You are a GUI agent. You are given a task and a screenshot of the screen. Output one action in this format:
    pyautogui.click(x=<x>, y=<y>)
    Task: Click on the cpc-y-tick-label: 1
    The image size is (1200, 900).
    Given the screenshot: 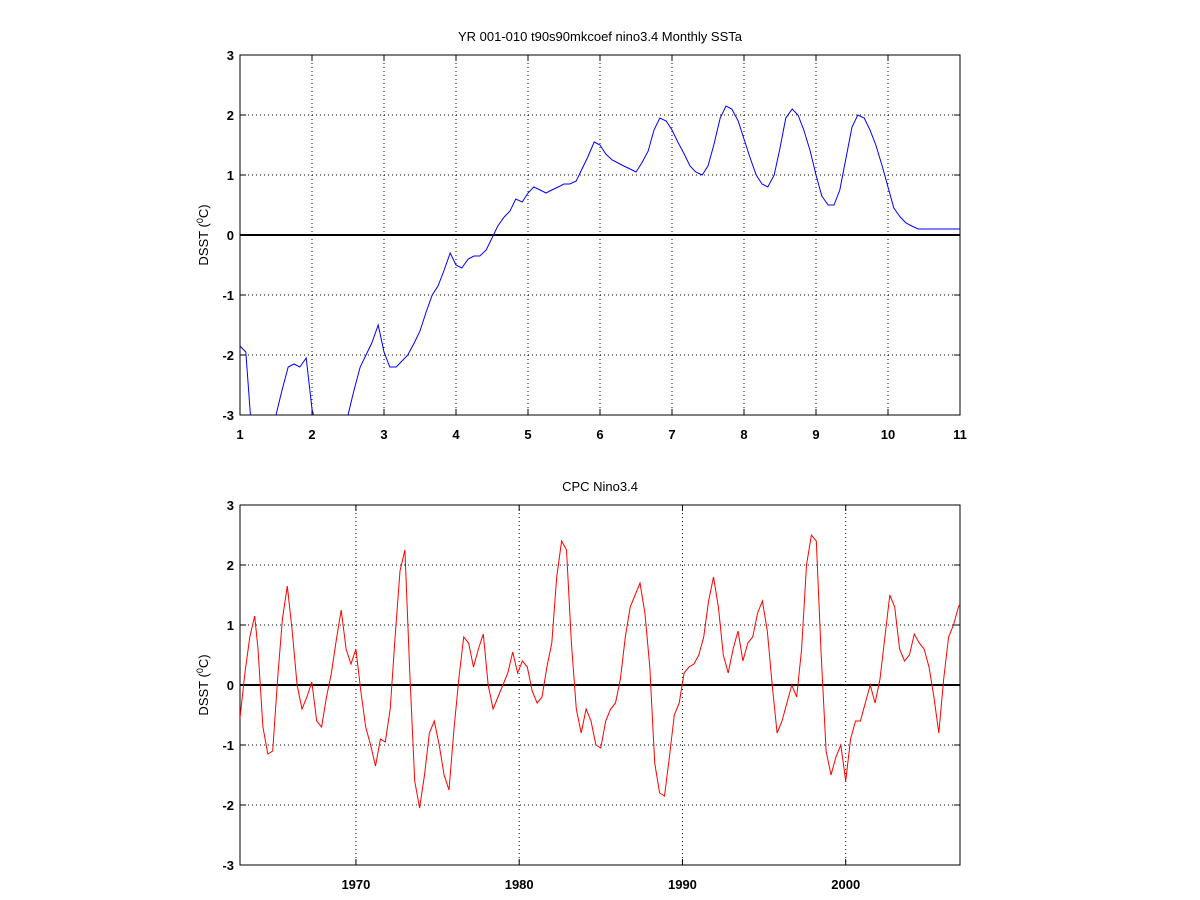 What is the action you would take?
    pyautogui.click(x=230, y=625)
    